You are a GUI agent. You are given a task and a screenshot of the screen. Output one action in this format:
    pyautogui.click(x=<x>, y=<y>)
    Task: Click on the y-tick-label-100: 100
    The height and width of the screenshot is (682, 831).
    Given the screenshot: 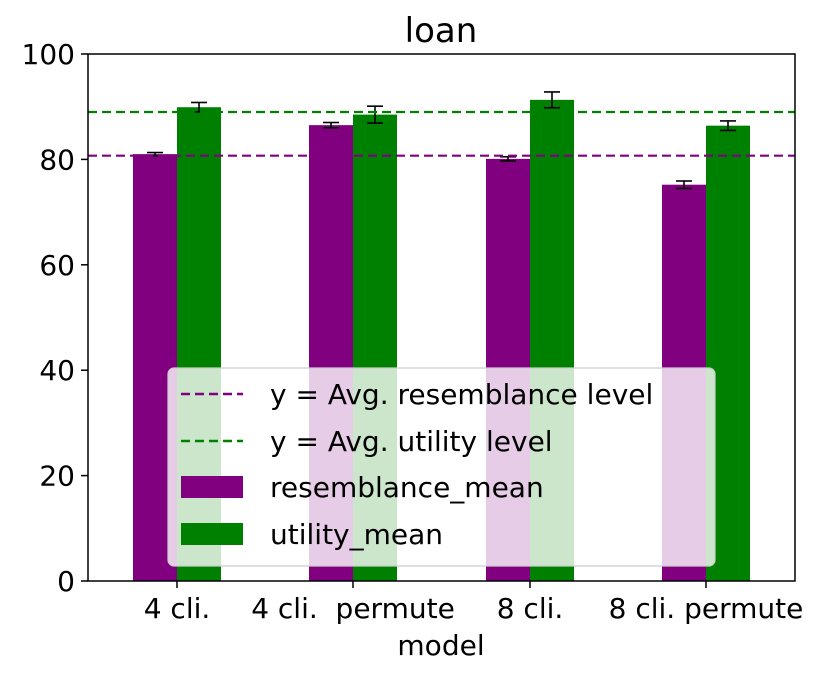 What is the action you would take?
    pyautogui.click(x=48, y=54)
    